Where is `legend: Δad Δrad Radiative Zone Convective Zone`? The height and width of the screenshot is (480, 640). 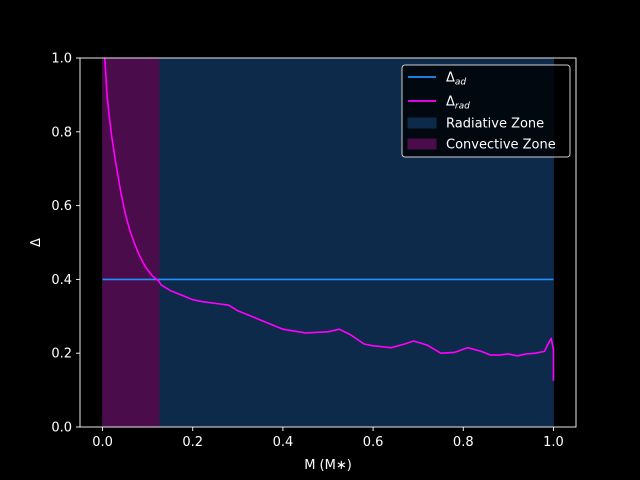
legend: Δad Δrad Radiative Zone Convective Zone is located at coordinates (486, 111).